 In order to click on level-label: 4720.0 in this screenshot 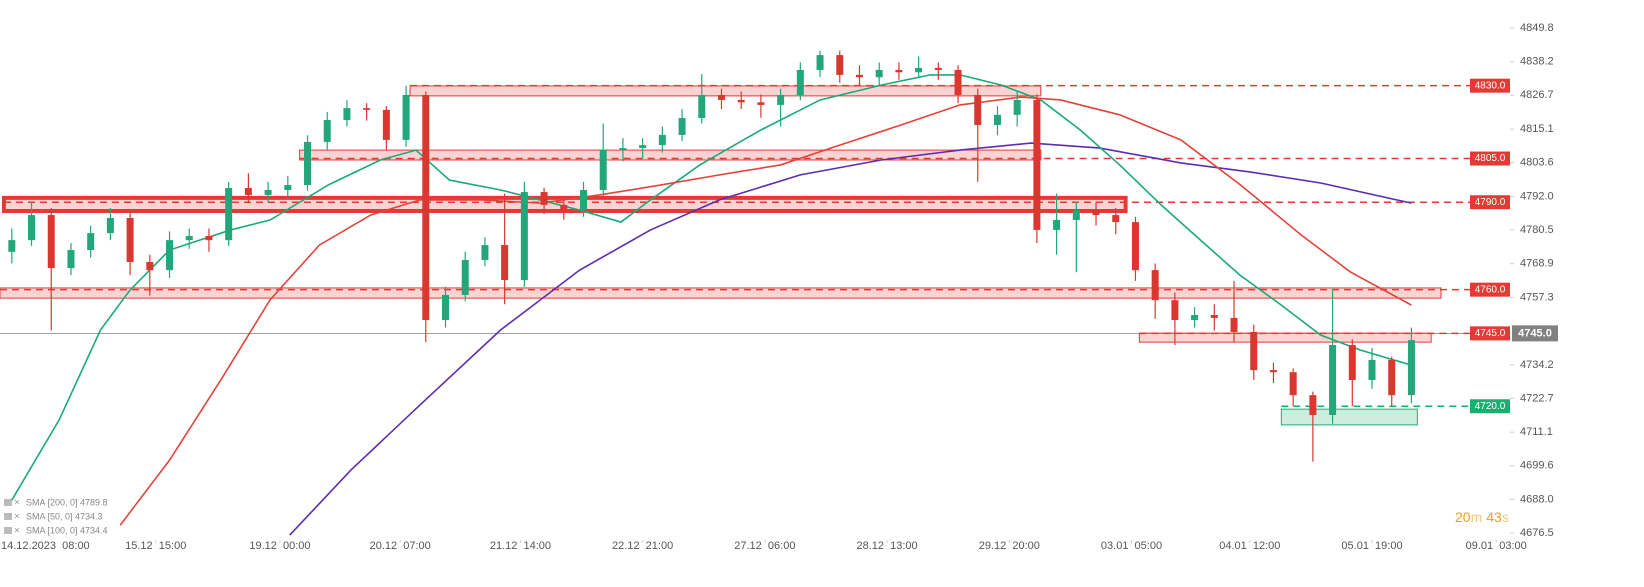, I will do `click(1490, 406)`.